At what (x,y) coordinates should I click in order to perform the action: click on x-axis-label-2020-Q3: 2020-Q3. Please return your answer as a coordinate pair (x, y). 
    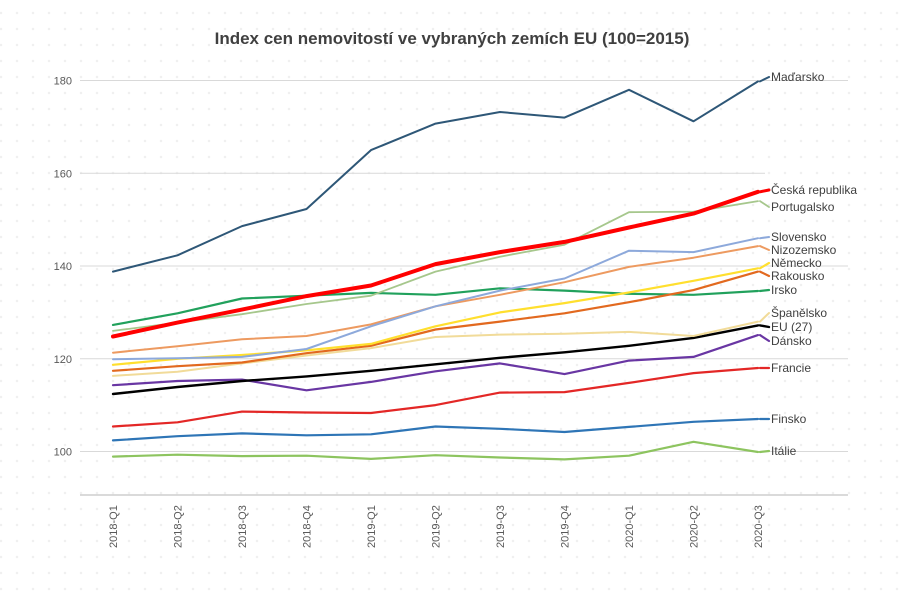
    Looking at the image, I should click on (759, 526).